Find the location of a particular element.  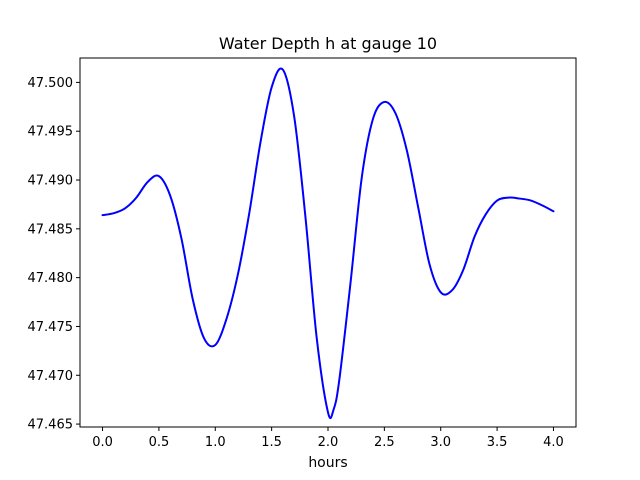

x-tick-label: 1.5 is located at coordinates (271, 442).